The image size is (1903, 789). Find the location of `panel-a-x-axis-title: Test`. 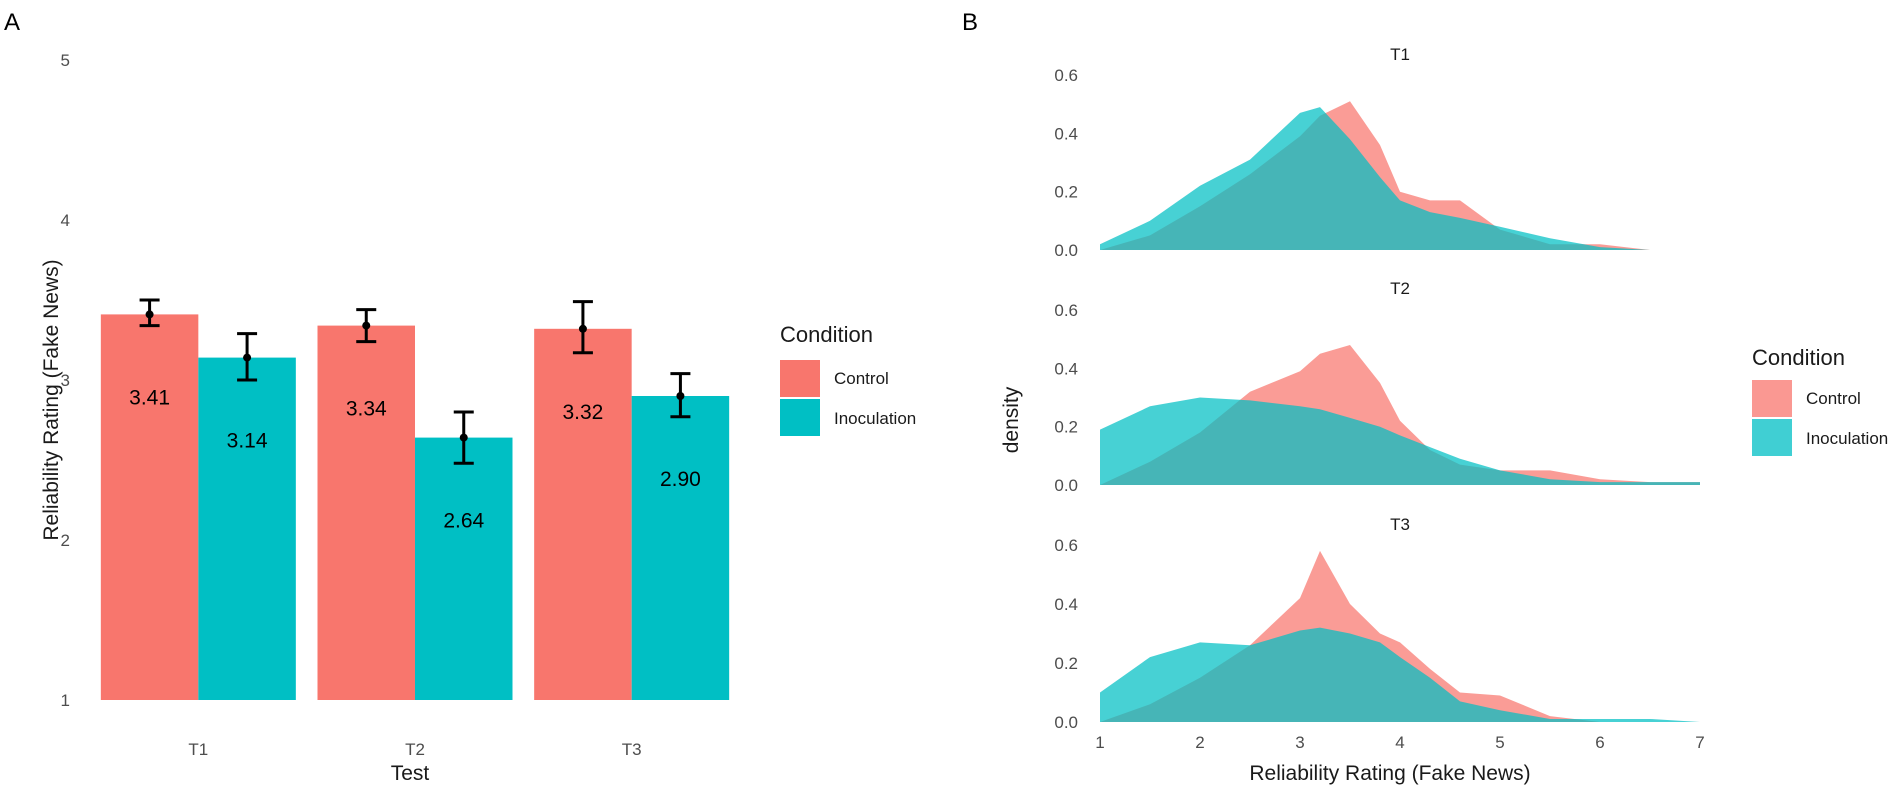

panel-a-x-axis-title: Test is located at coordinates (410, 773).